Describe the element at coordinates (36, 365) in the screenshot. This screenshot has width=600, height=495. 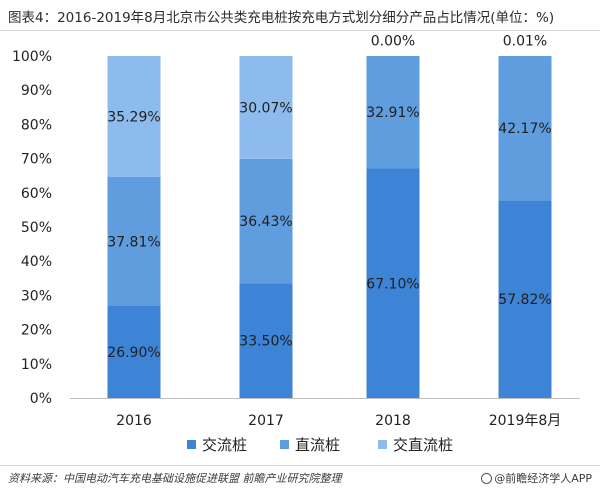
I see `y-tick-label: 10%` at that location.